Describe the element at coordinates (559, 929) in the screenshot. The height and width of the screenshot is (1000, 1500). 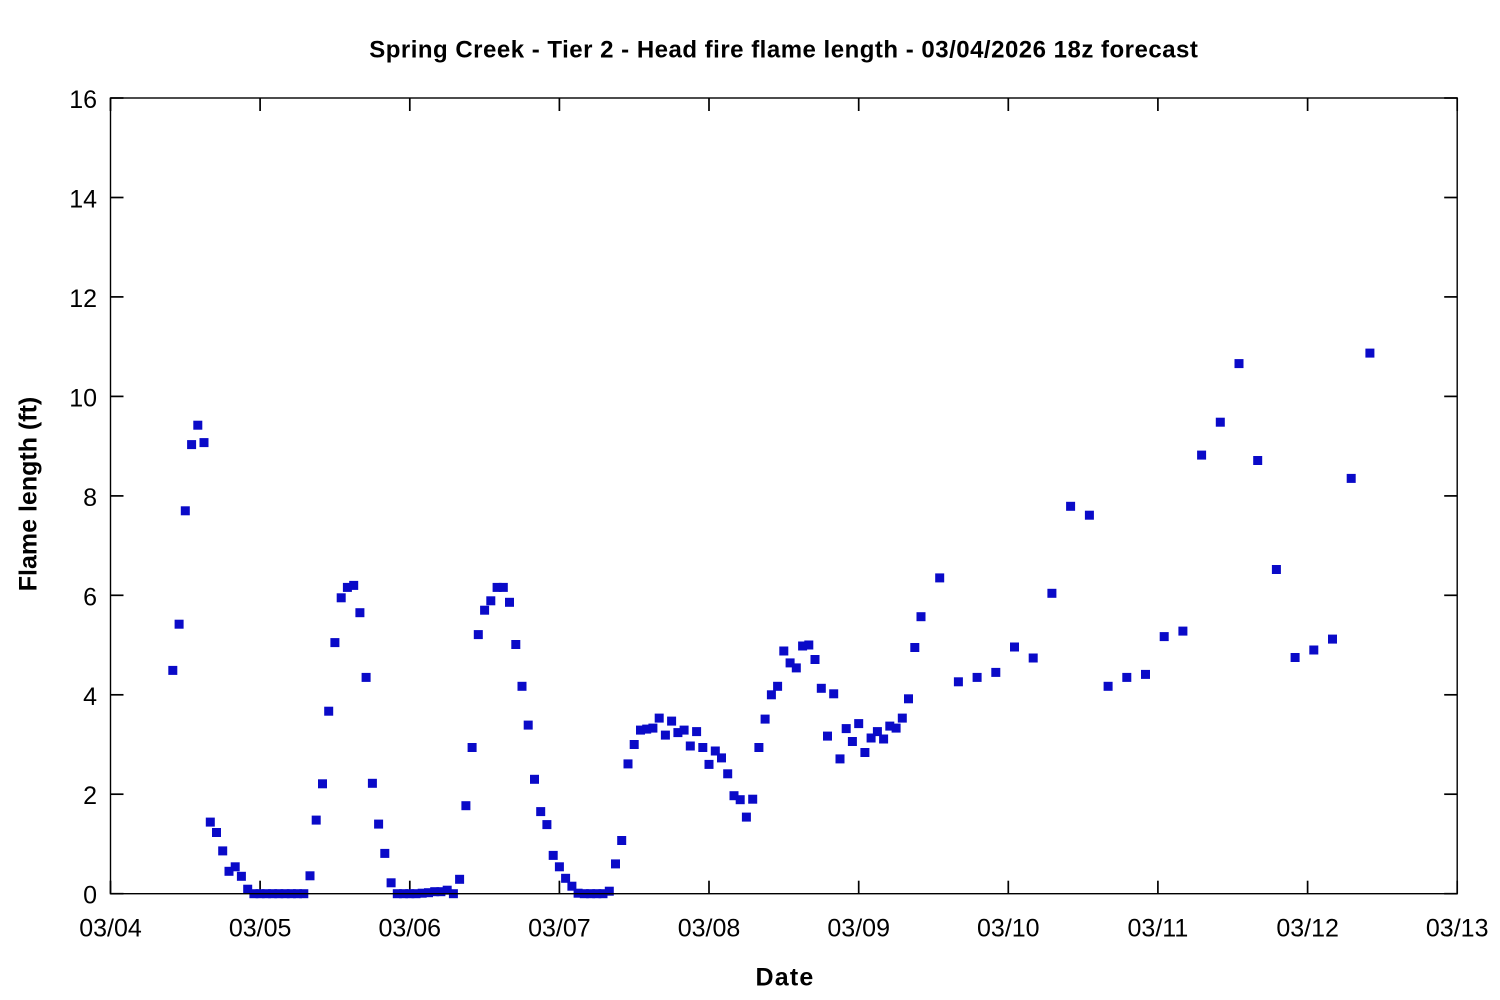
I see `svg-text: 03/07` at that location.